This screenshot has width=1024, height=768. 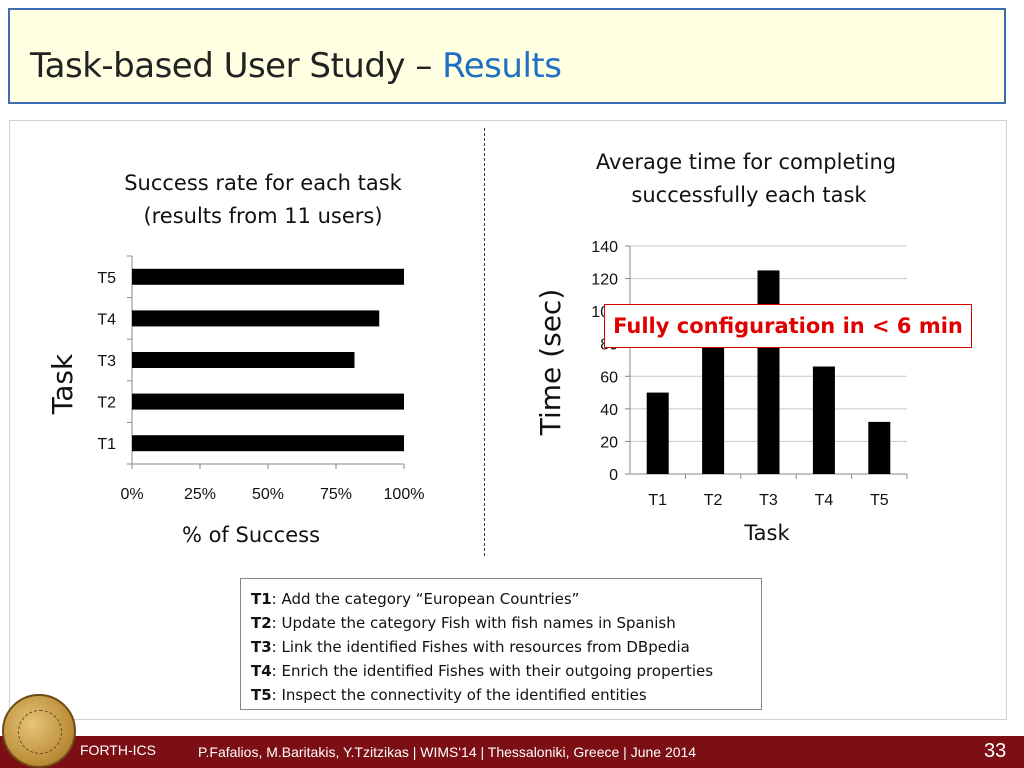 I want to click on y-tick-label: 0, so click(x=613, y=475).